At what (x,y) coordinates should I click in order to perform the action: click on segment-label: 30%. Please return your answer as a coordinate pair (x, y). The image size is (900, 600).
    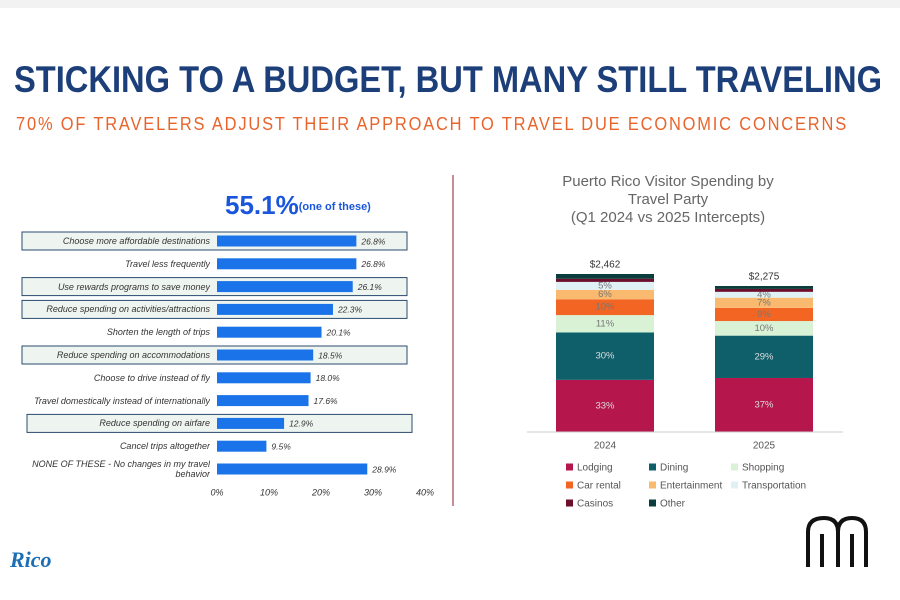
    Looking at the image, I should click on (605, 356).